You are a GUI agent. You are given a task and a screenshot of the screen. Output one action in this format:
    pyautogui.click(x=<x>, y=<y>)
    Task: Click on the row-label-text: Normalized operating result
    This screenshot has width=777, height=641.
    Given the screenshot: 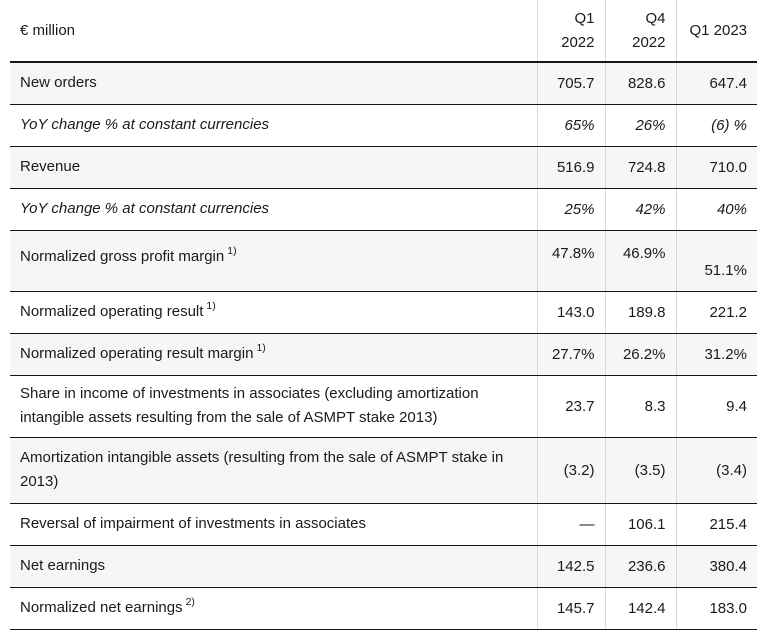 What is the action you would take?
    pyautogui.click(x=112, y=311)
    